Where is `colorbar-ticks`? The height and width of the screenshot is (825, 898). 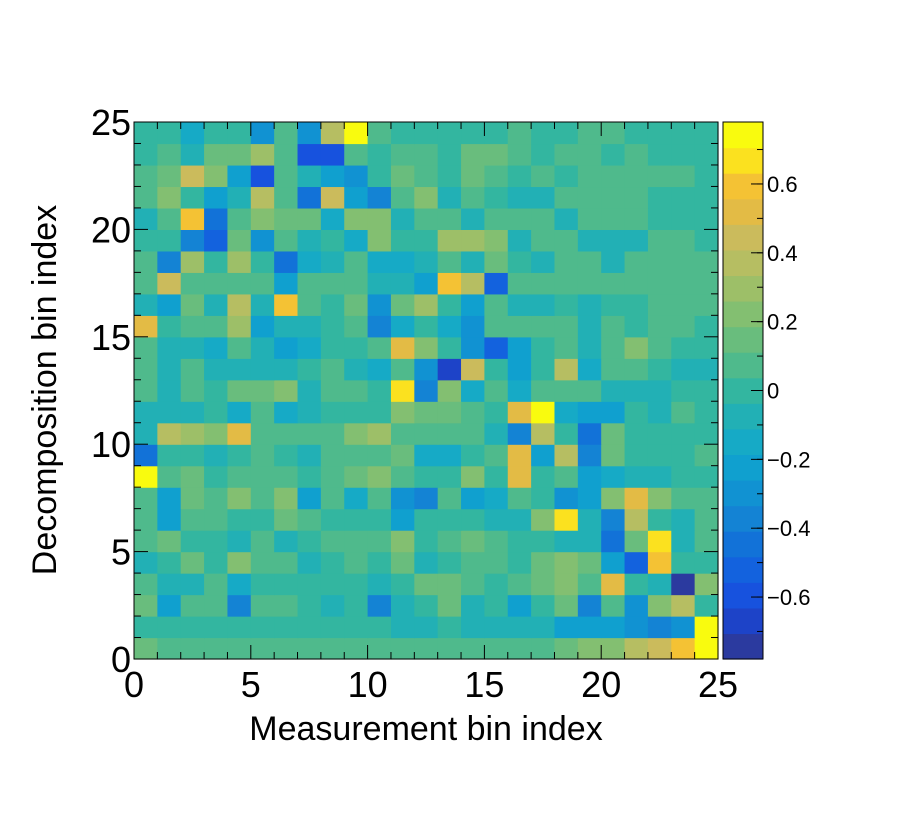 colorbar-ticks is located at coordinates (757, 390).